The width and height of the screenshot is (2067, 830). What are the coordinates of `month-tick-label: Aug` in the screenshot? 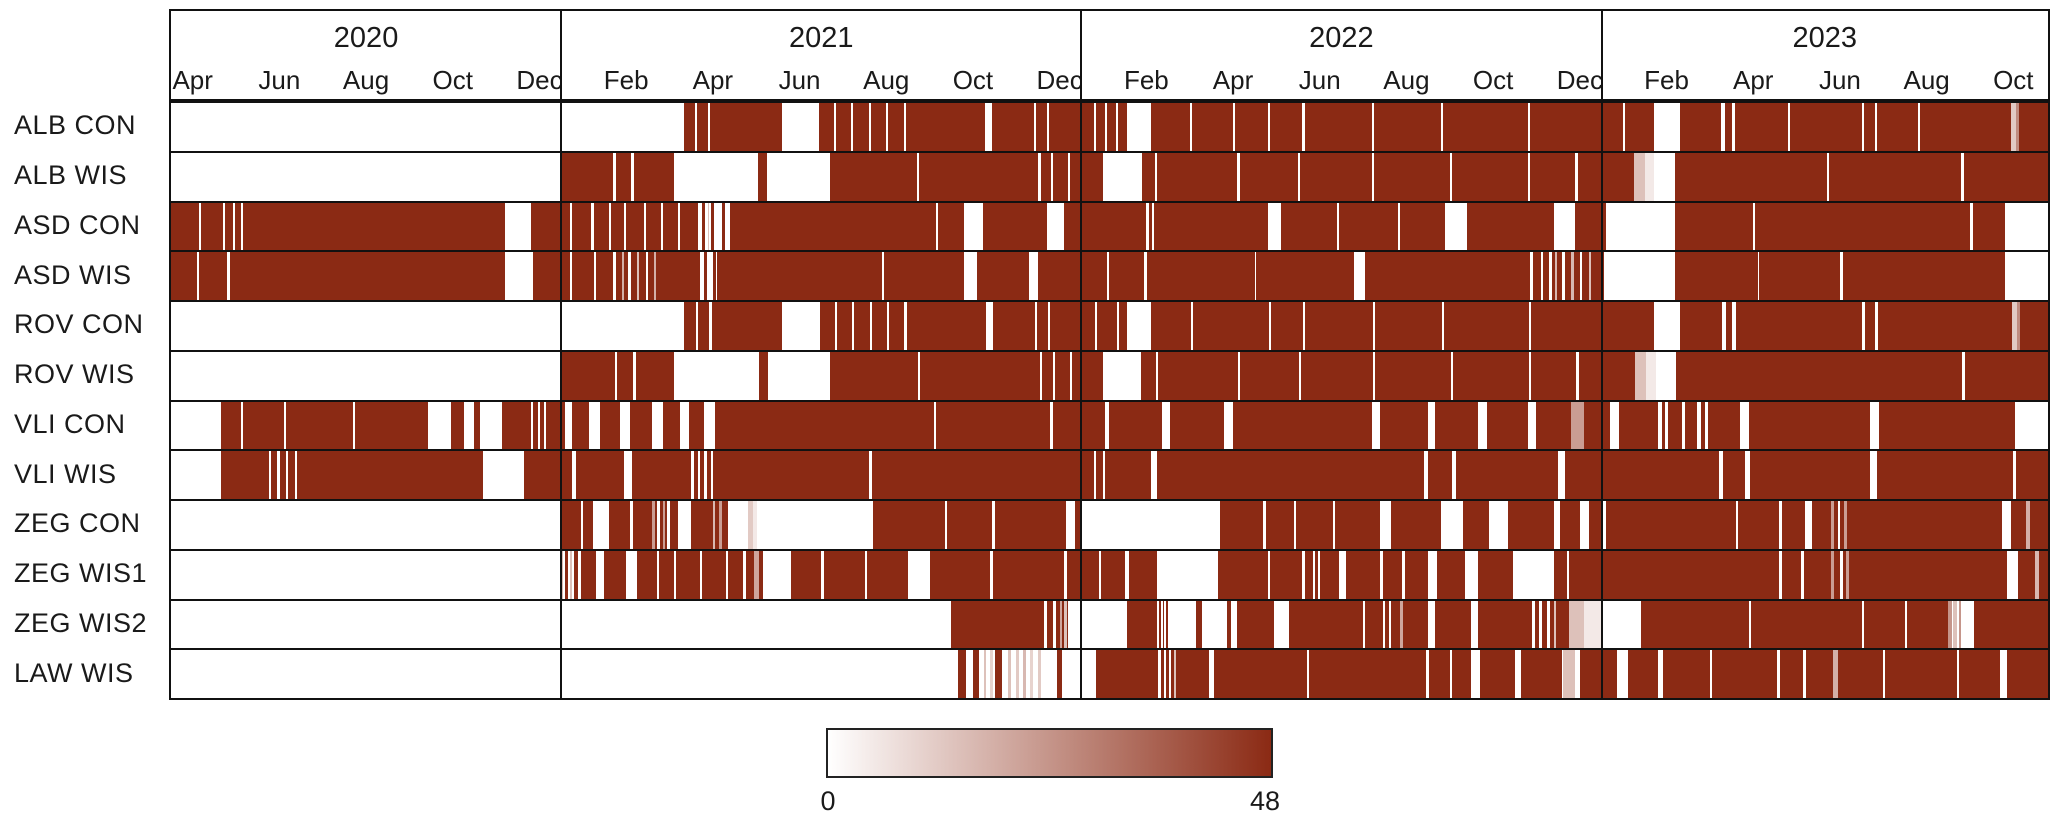 It's located at (1926, 80).